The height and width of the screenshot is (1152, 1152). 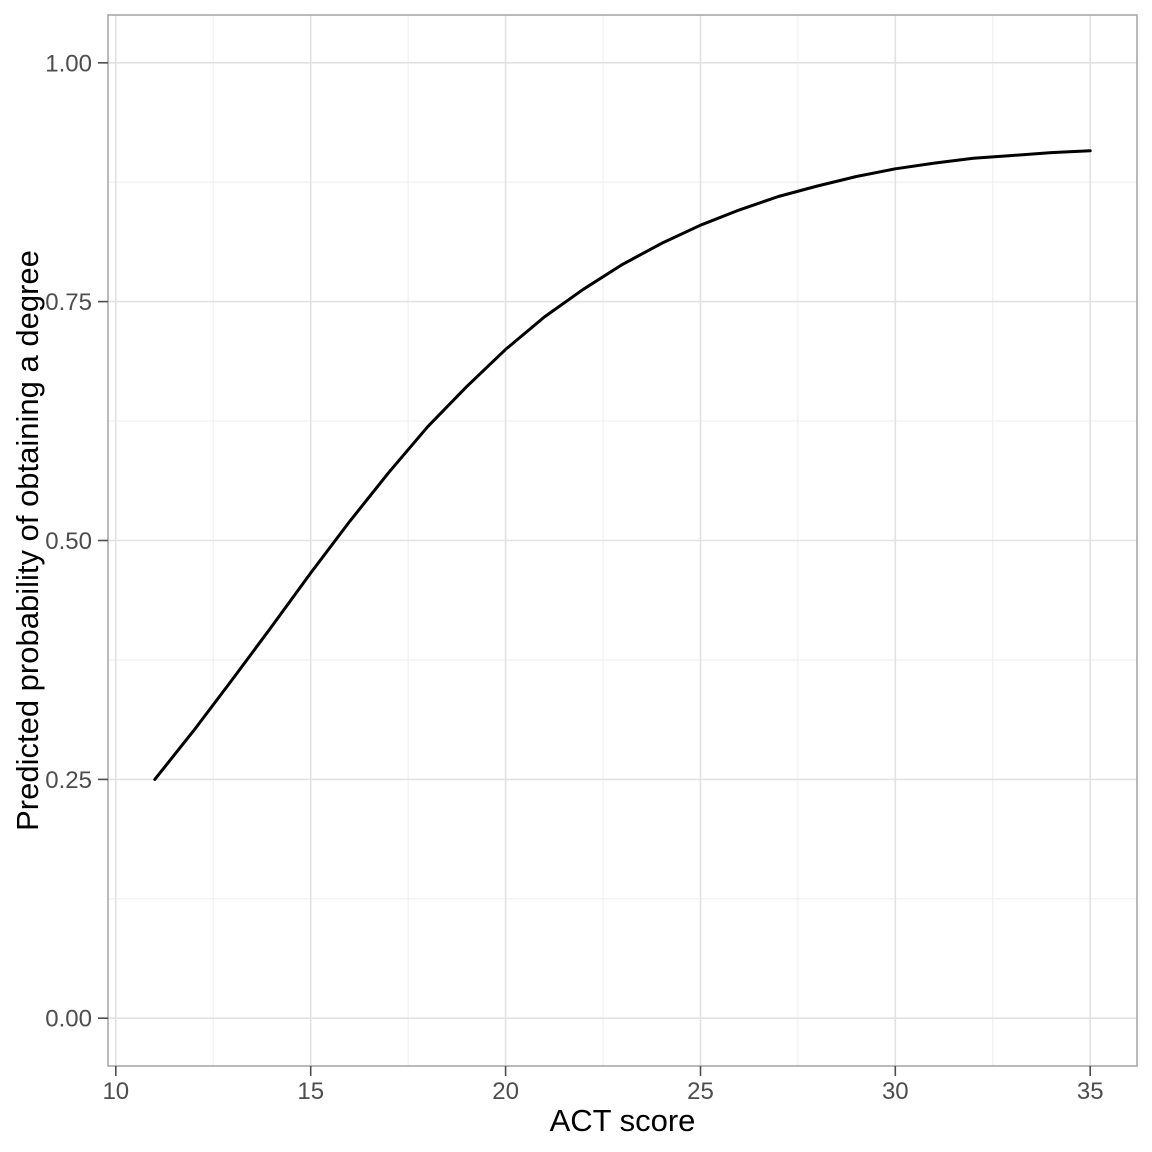 I want to click on x-tick-label: 25, so click(x=700, y=1091).